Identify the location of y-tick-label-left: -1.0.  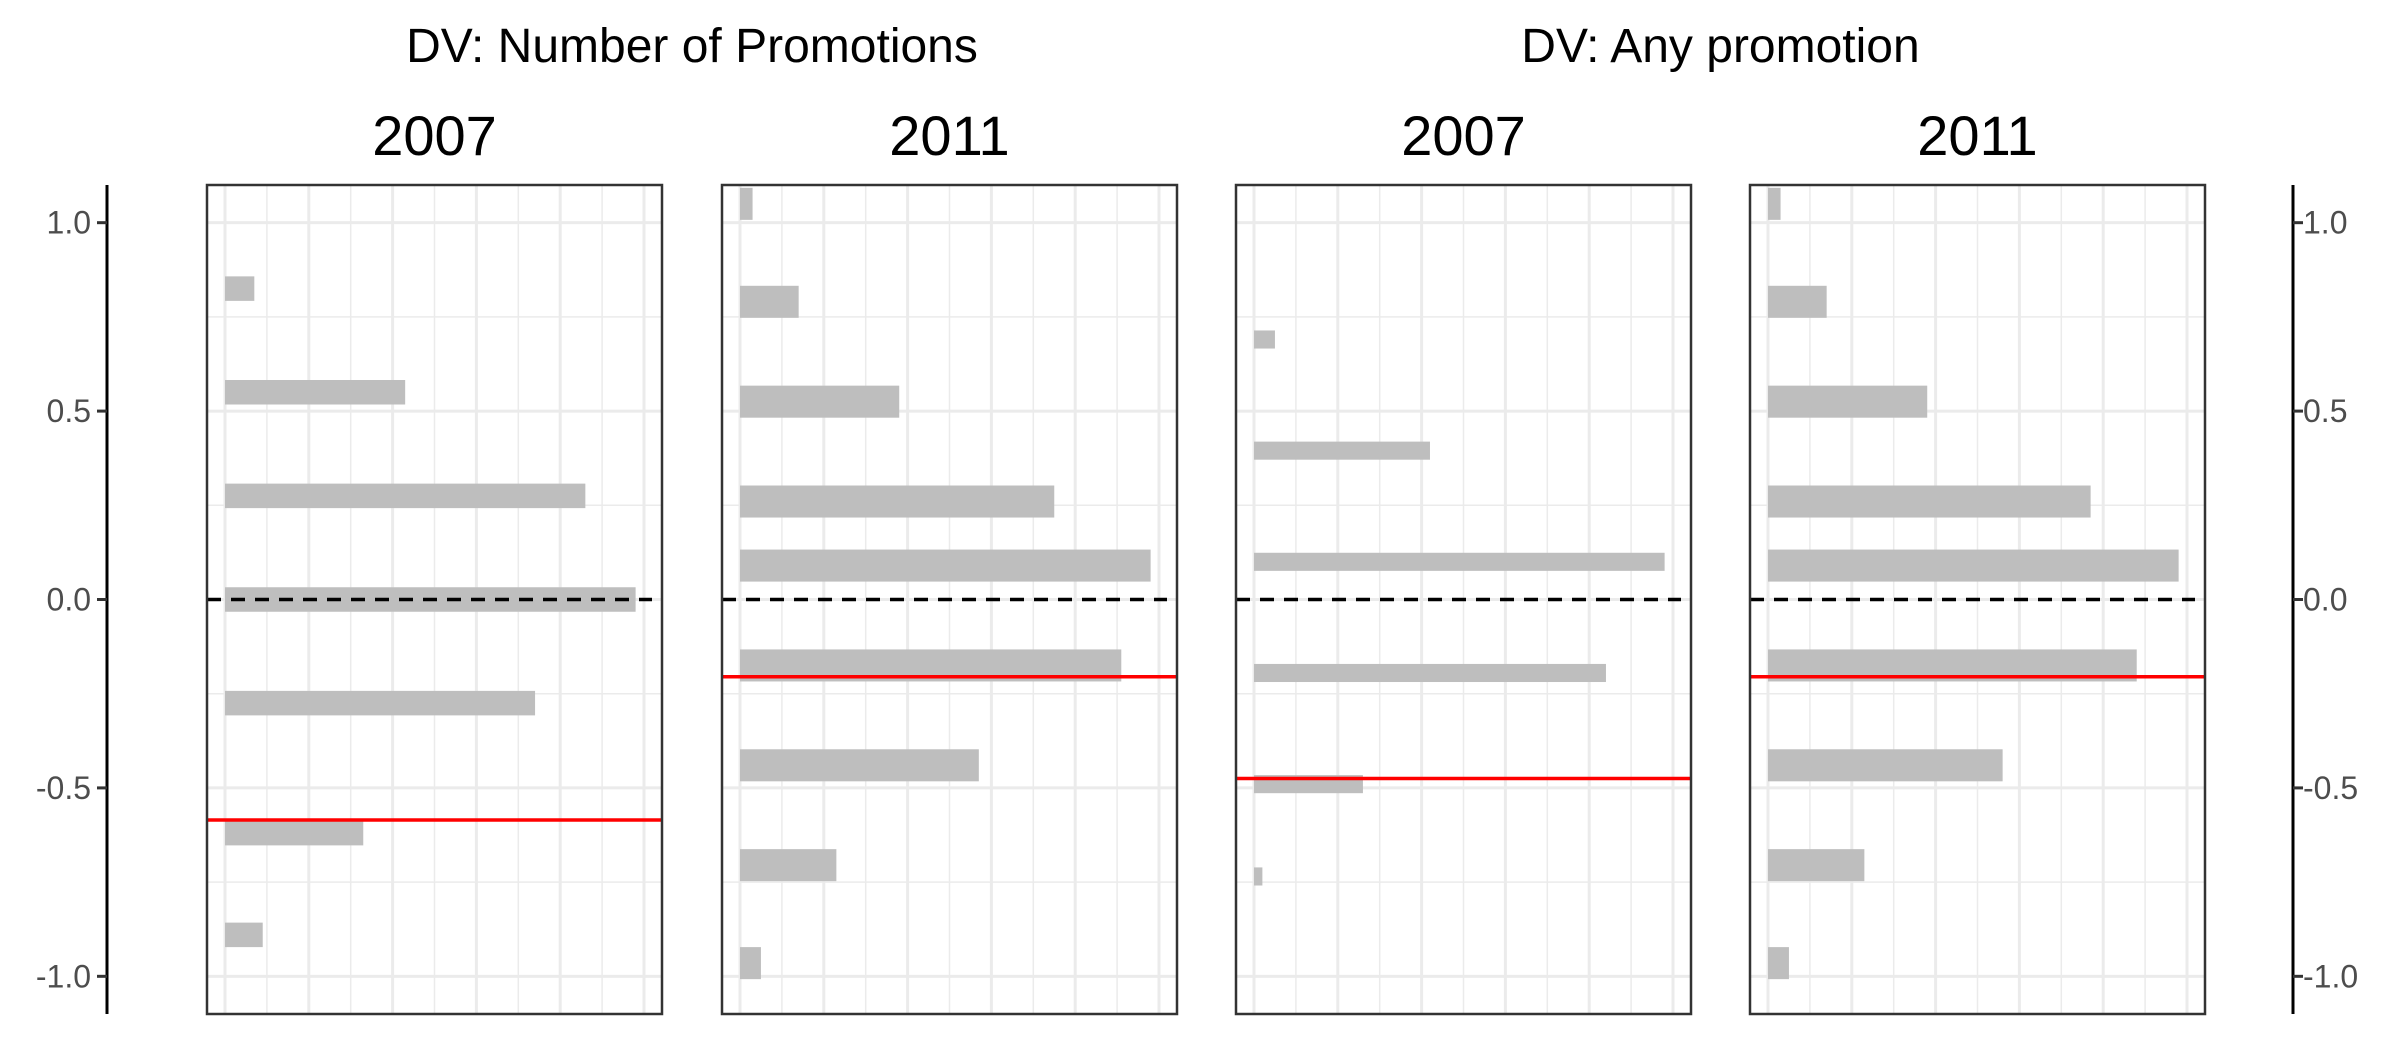
(63, 976).